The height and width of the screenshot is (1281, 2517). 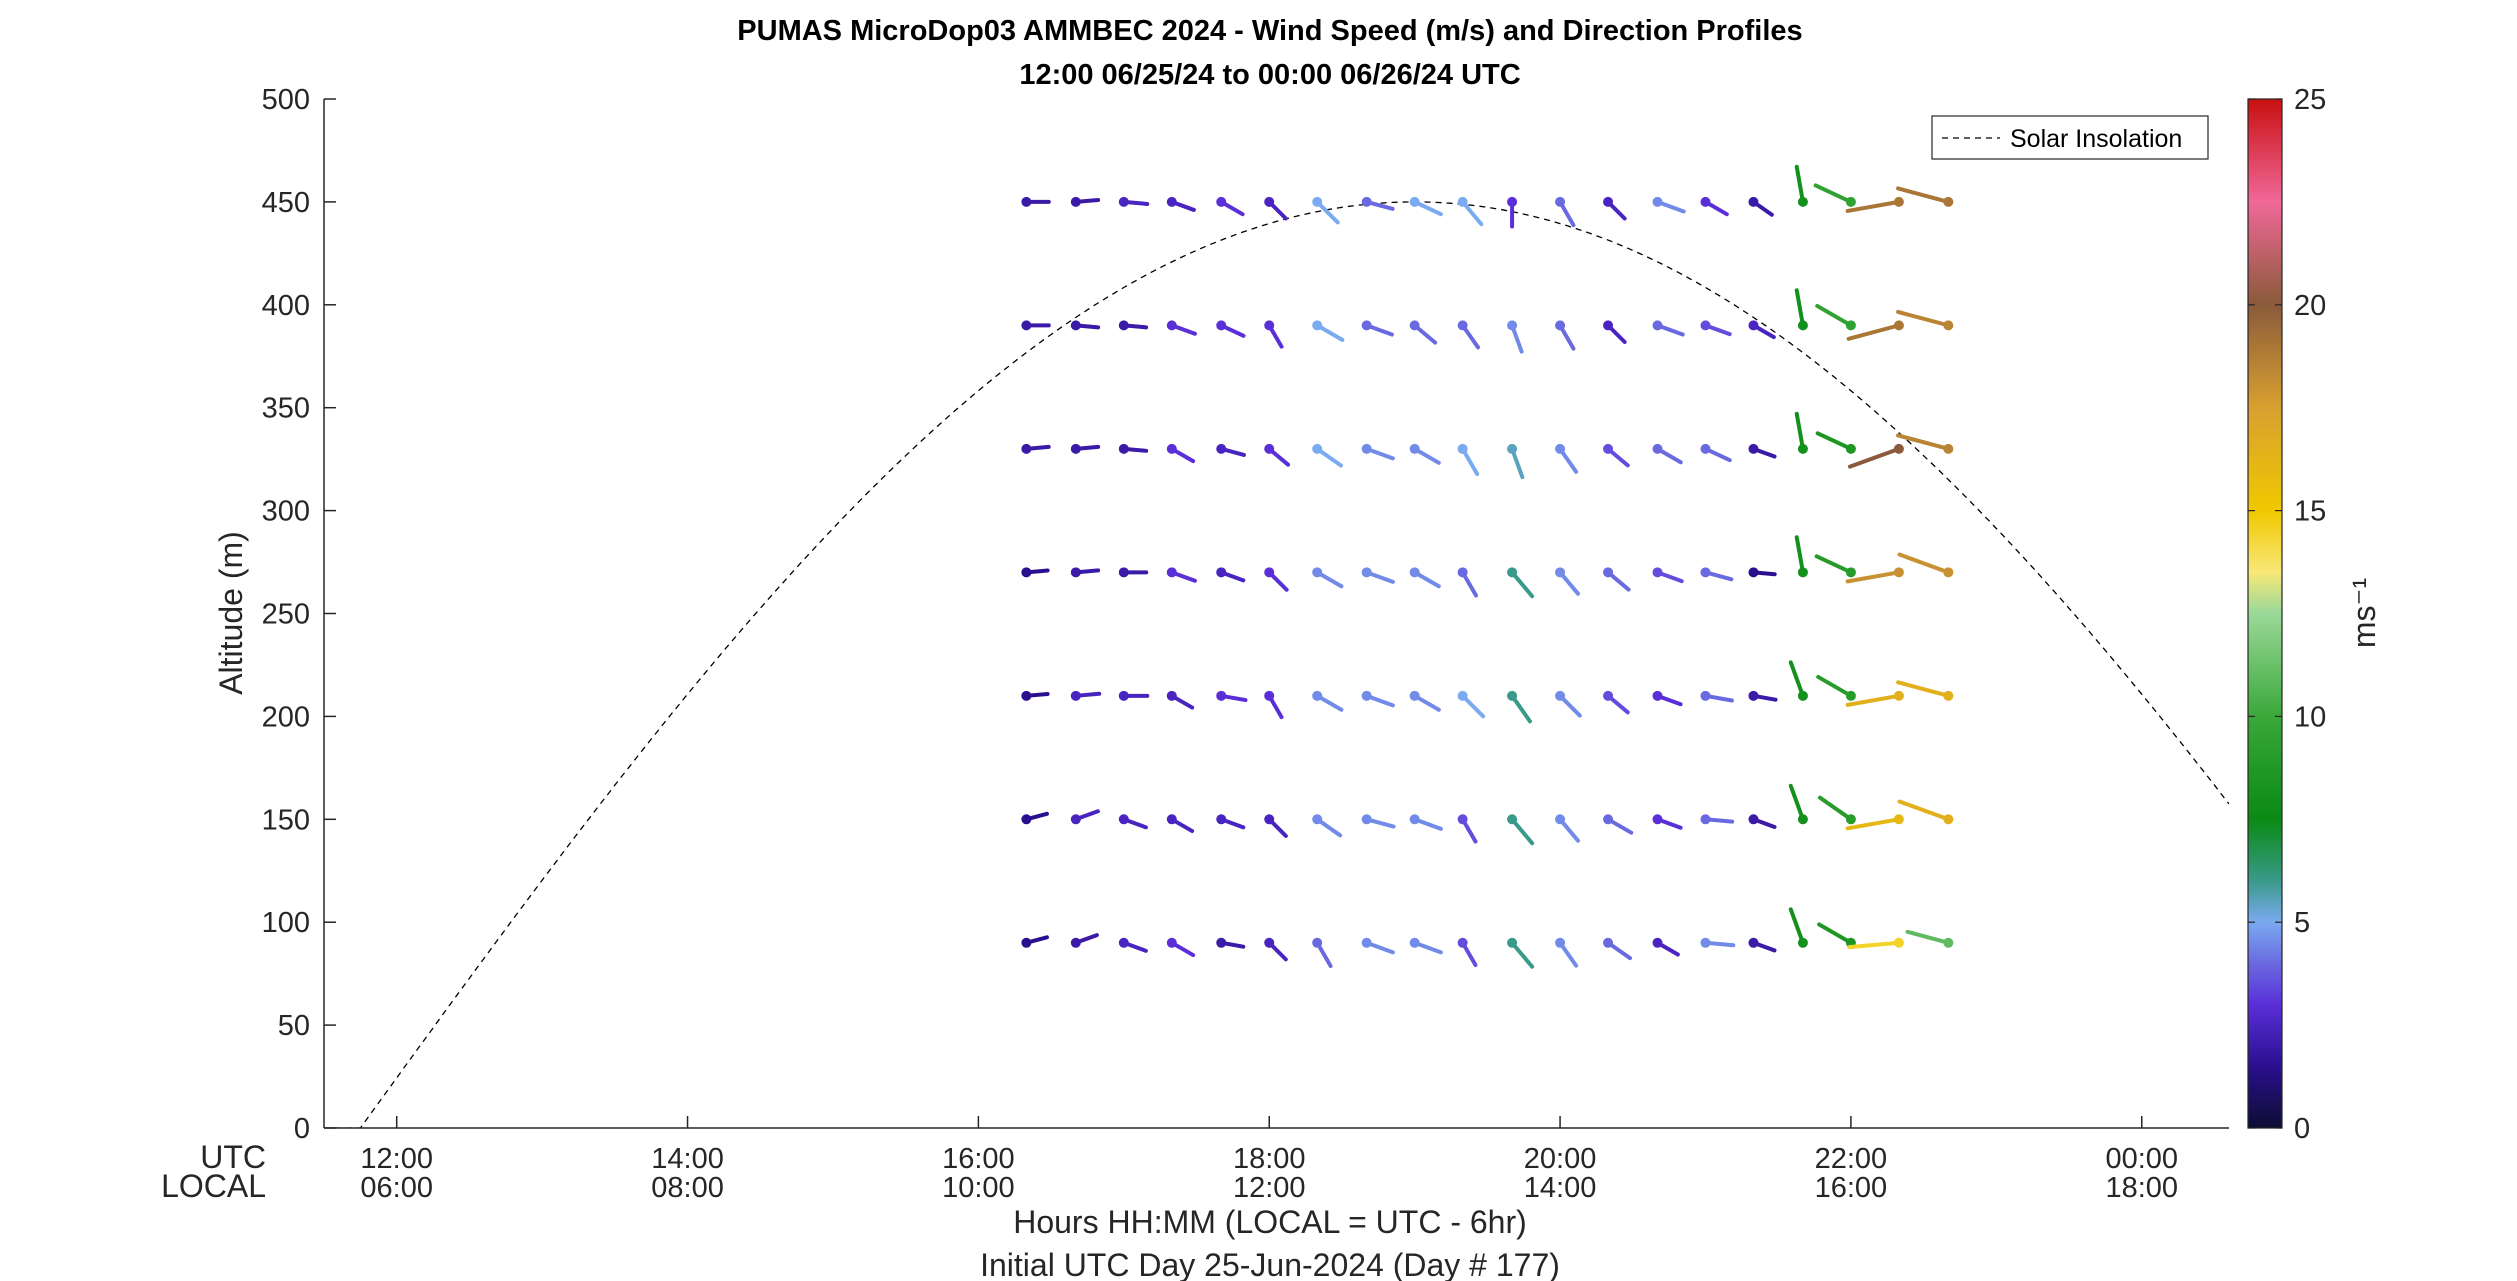 What do you see at coordinates (1270, 1264) in the screenshot?
I see `x-axis-label-day: Initial UTC Day 25-Jun-2024 (Day # 177)` at bounding box center [1270, 1264].